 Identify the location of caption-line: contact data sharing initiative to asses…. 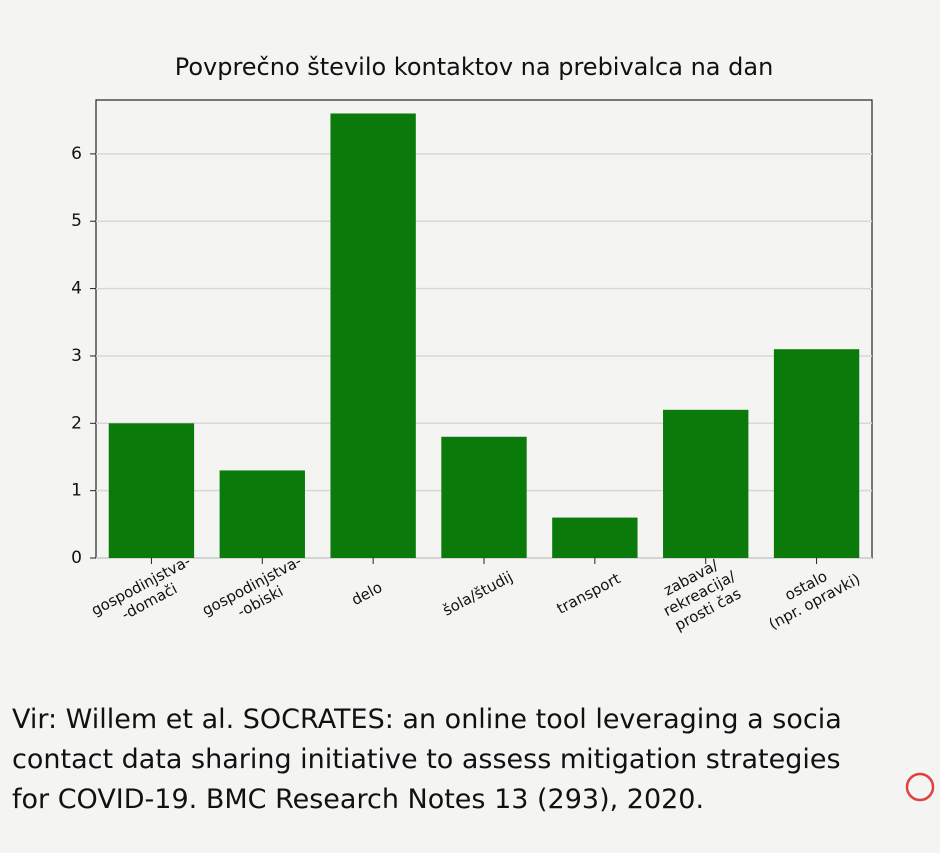
(426, 759).